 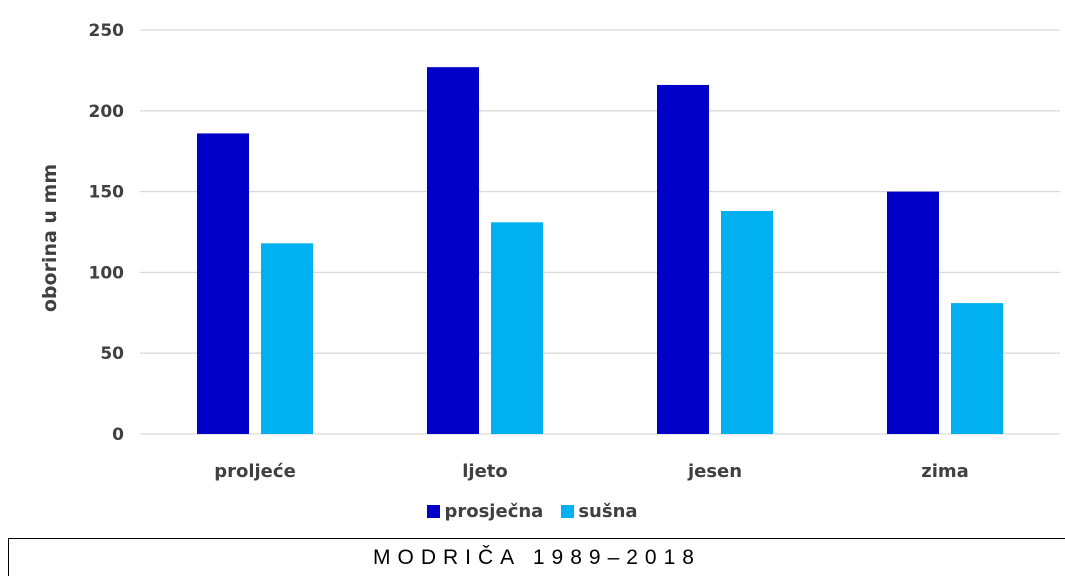 What do you see at coordinates (107, 112) in the screenshot?
I see `y-tick-label: 200` at bounding box center [107, 112].